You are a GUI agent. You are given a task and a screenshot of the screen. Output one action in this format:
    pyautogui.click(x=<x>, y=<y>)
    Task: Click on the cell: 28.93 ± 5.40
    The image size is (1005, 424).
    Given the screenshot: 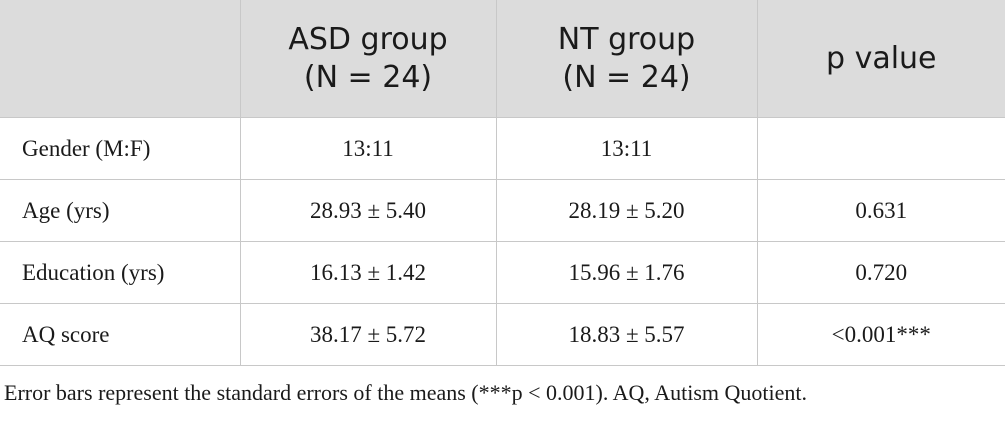 What is the action you would take?
    pyautogui.click(x=368, y=210)
    